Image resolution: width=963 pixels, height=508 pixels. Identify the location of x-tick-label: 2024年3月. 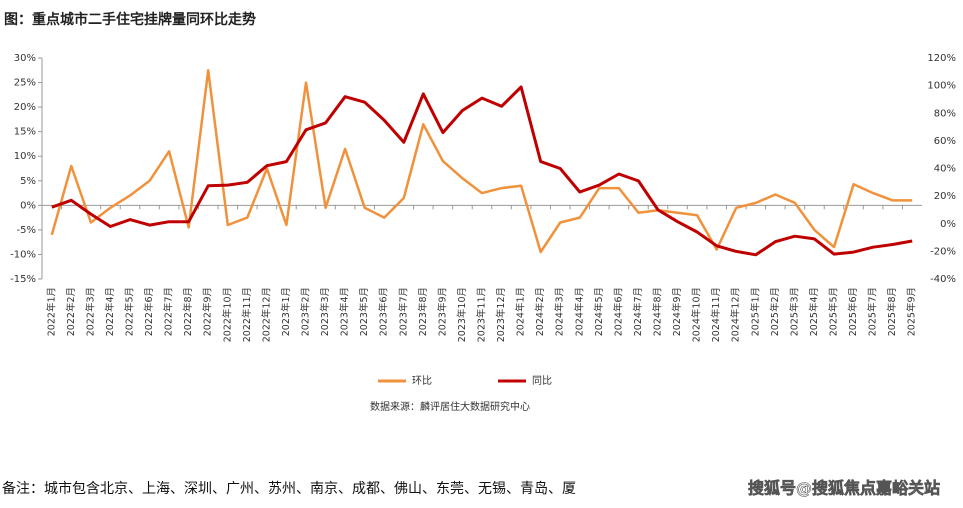
(560, 311).